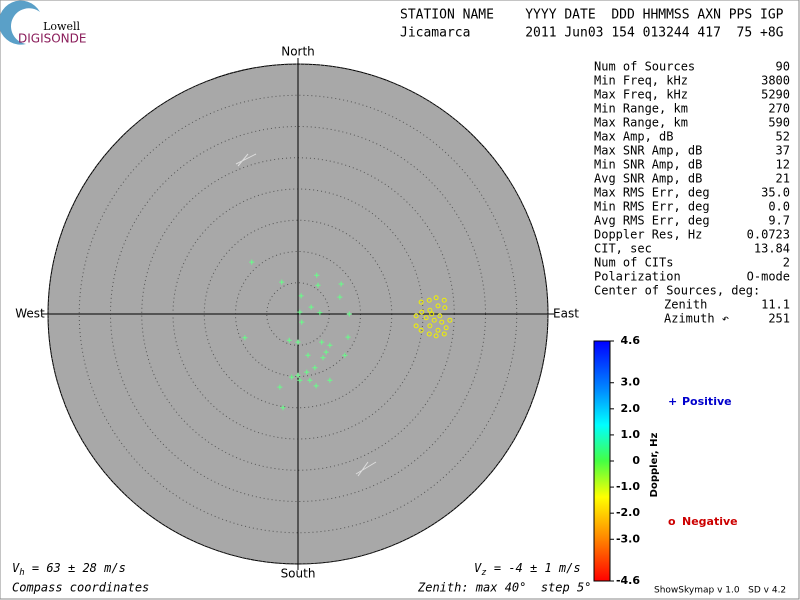  What do you see at coordinates (779, 123) in the screenshot?
I see `stat-value: 590` at bounding box center [779, 123].